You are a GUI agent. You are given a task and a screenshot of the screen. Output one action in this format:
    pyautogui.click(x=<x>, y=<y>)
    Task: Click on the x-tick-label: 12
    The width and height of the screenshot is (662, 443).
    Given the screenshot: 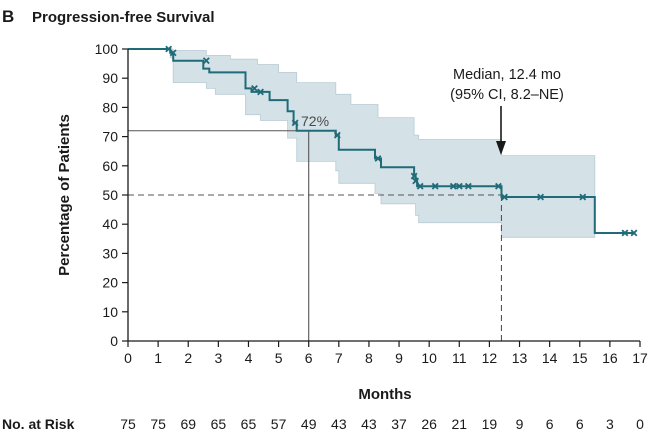 What is the action you would take?
    pyautogui.click(x=490, y=358)
    